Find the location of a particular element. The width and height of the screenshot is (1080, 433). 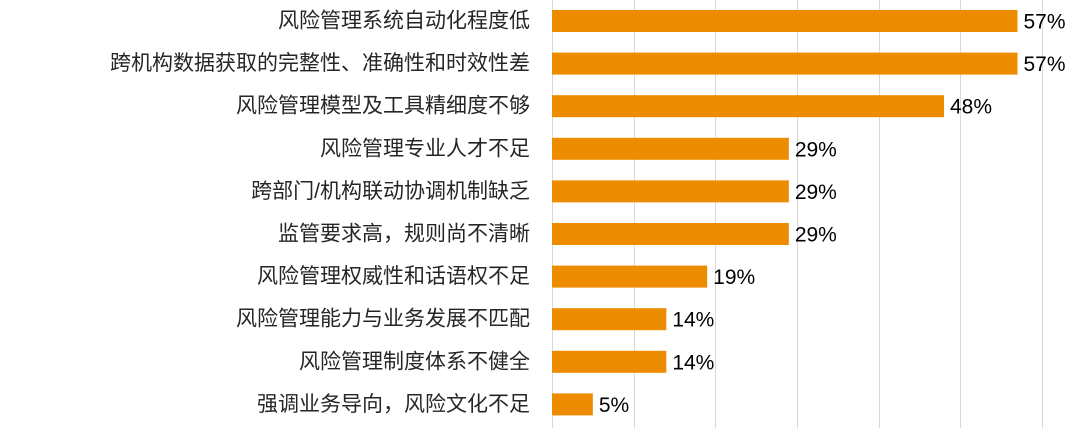

category-label: 强调业务导向，风险文化不足 is located at coordinates (393, 404).